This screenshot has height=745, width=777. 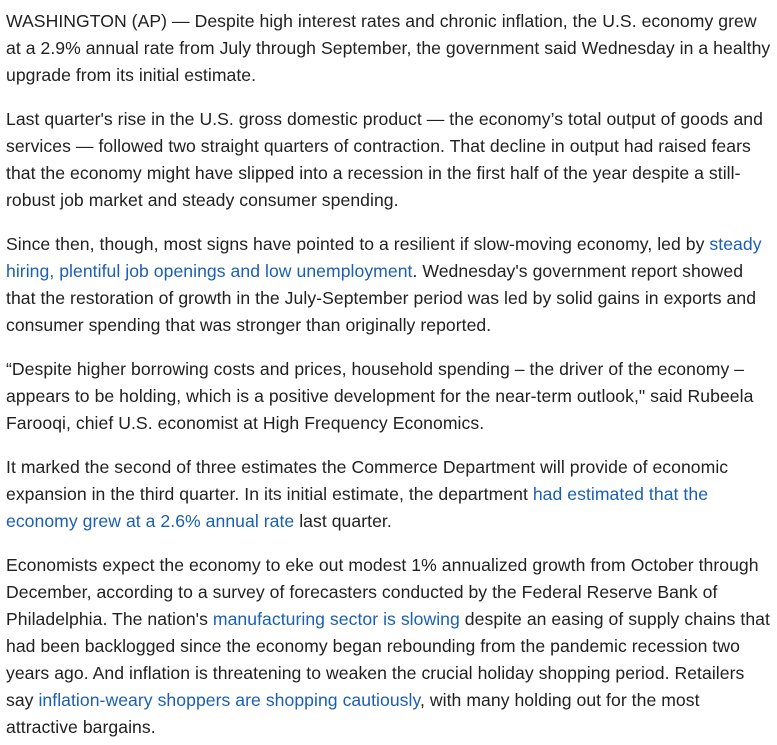 I want to click on paragraph-estimates-text-after: last quarter., so click(x=343, y=521).